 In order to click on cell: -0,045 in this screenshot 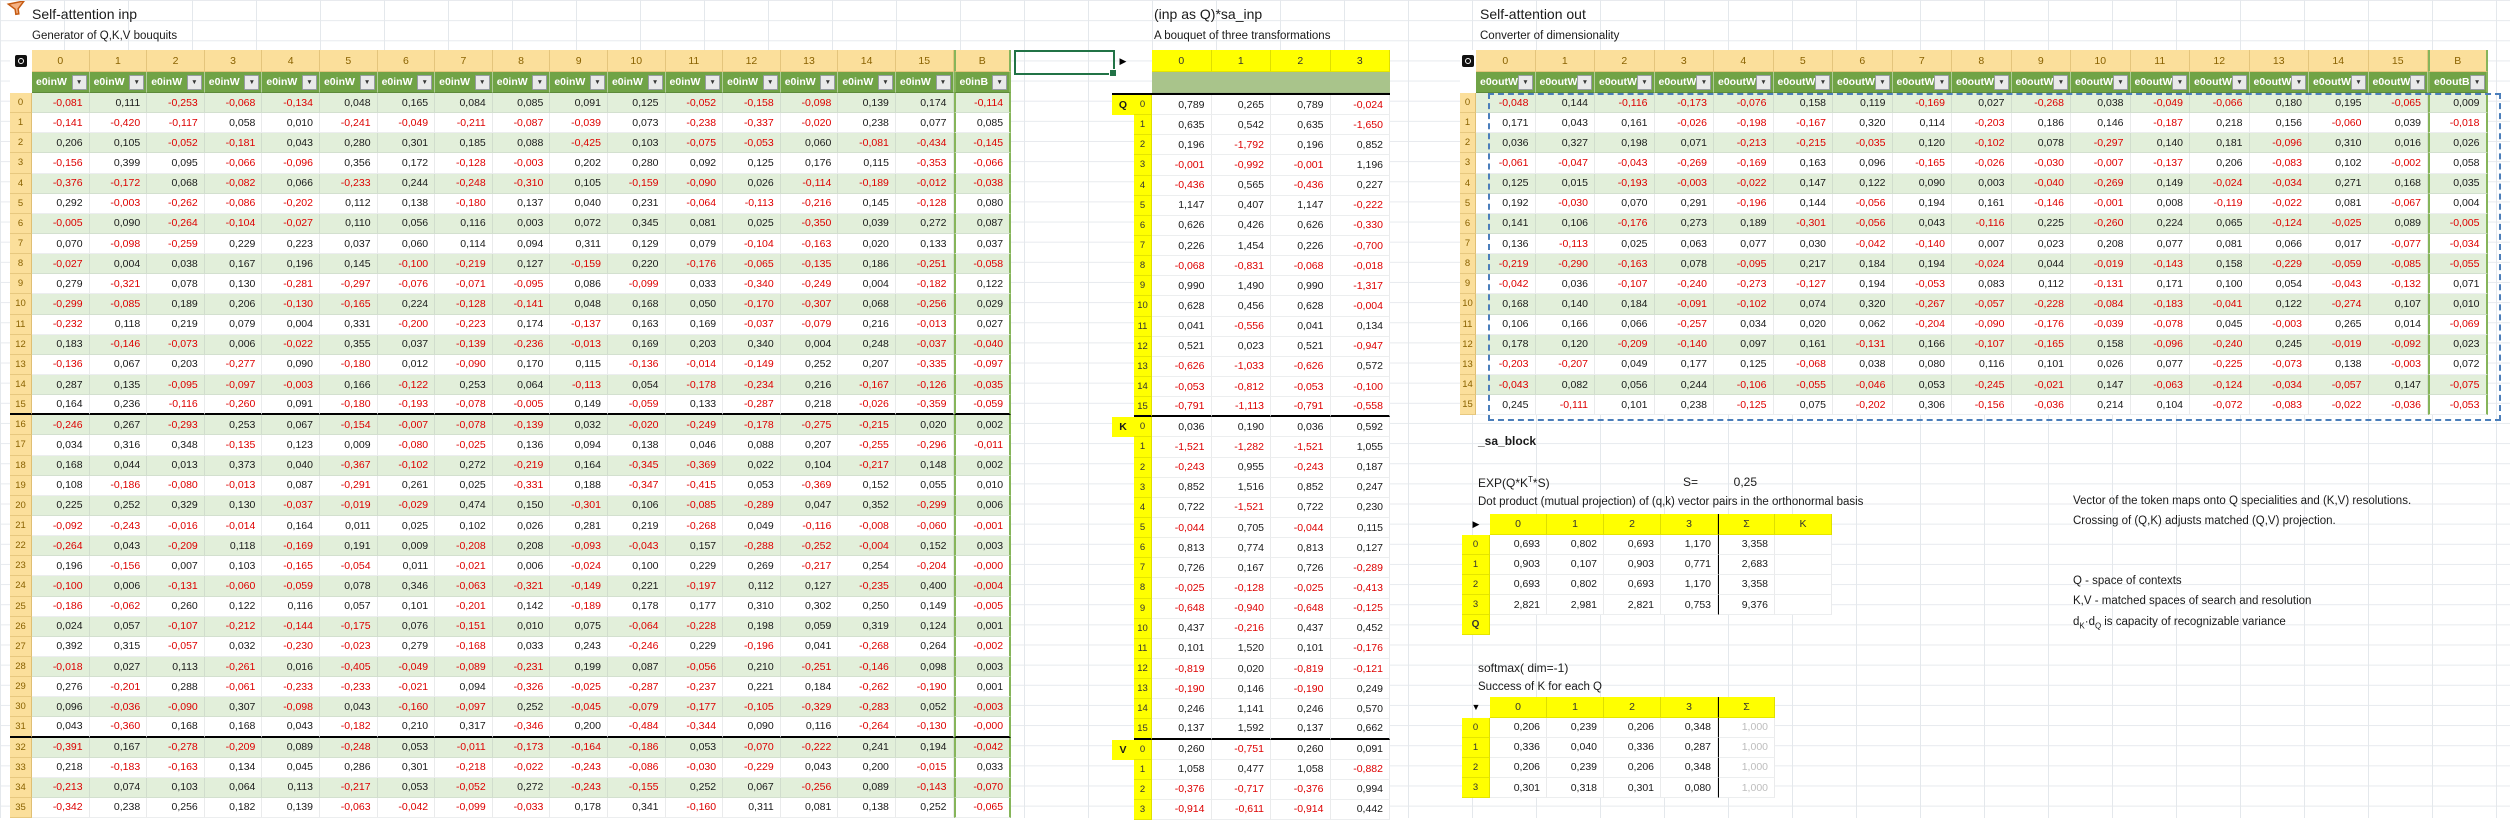, I will do `click(579, 707)`.